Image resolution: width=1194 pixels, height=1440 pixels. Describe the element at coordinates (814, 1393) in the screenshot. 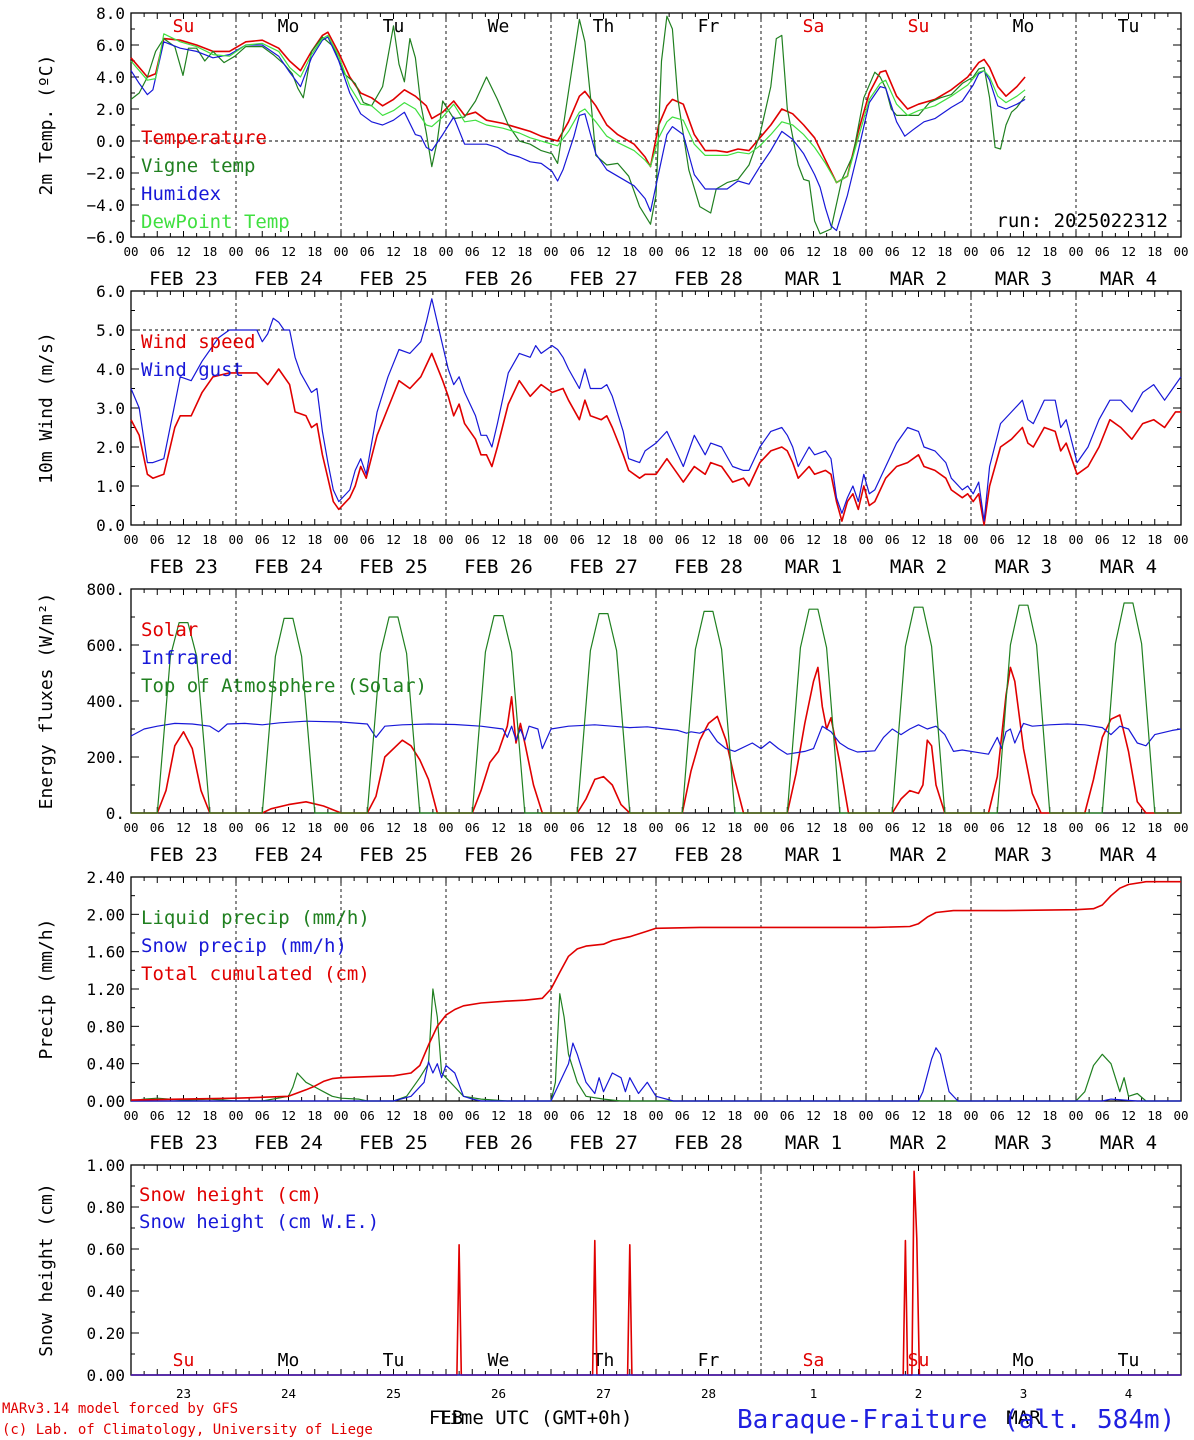

I see `day-number-label: 1` at that location.